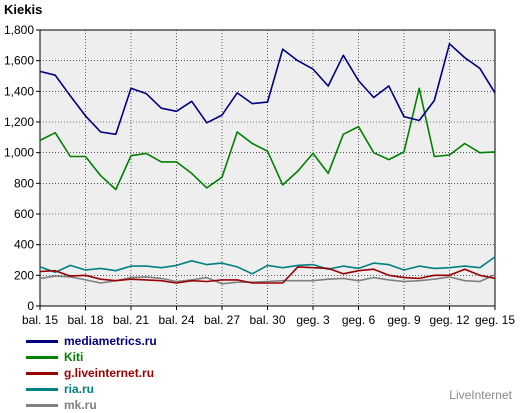 This screenshot has height=413, width=520. Describe the element at coordinates (42, 389) in the screenshot. I see `legend-swatch-ria` at that location.